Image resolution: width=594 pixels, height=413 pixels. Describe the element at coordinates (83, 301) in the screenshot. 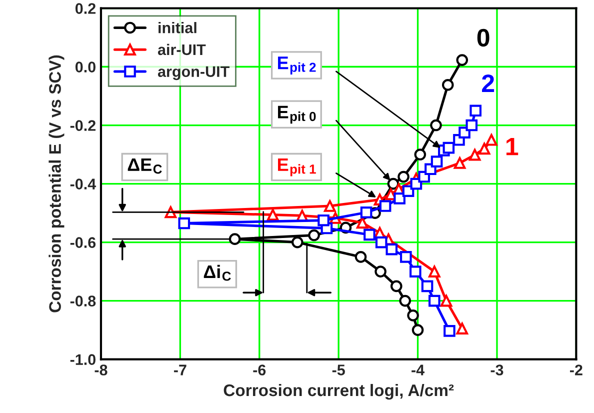

I see `y-tick-label: -0.8` at that location.